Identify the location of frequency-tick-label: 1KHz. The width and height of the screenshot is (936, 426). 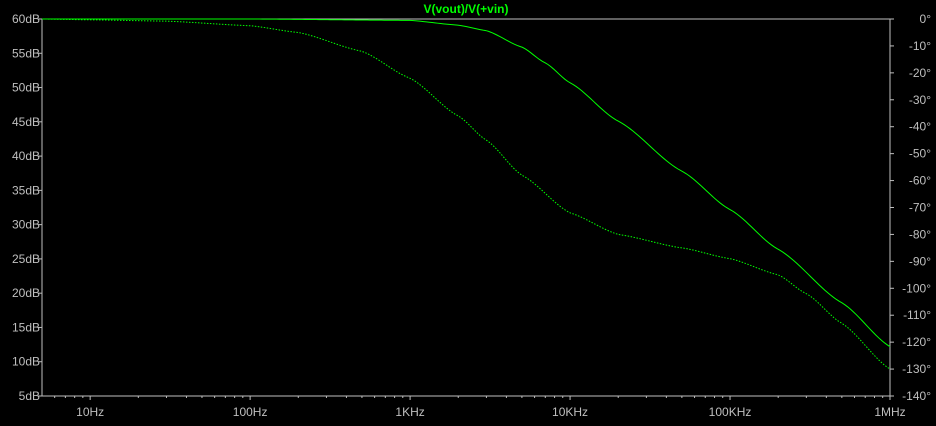
(409, 412).